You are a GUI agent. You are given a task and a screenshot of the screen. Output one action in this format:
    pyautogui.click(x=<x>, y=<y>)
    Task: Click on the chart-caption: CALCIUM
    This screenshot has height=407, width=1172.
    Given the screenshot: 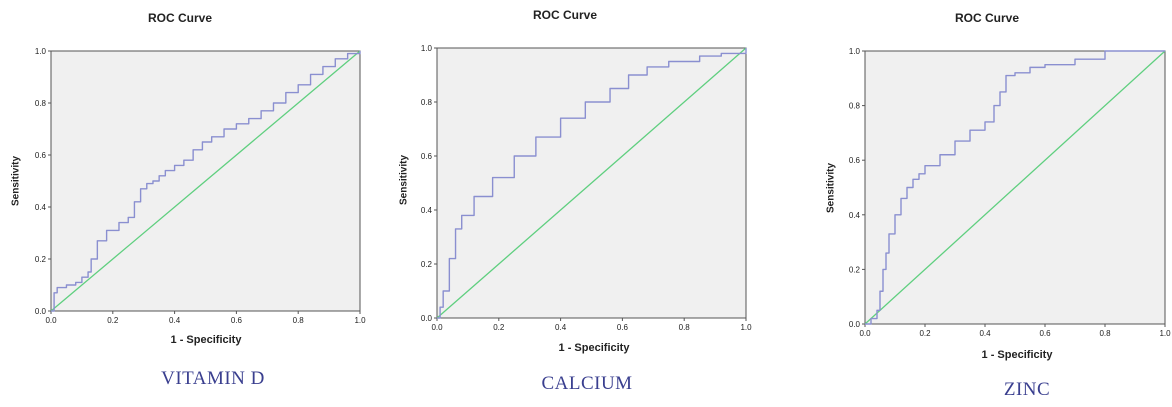 What is the action you would take?
    pyautogui.click(x=587, y=383)
    